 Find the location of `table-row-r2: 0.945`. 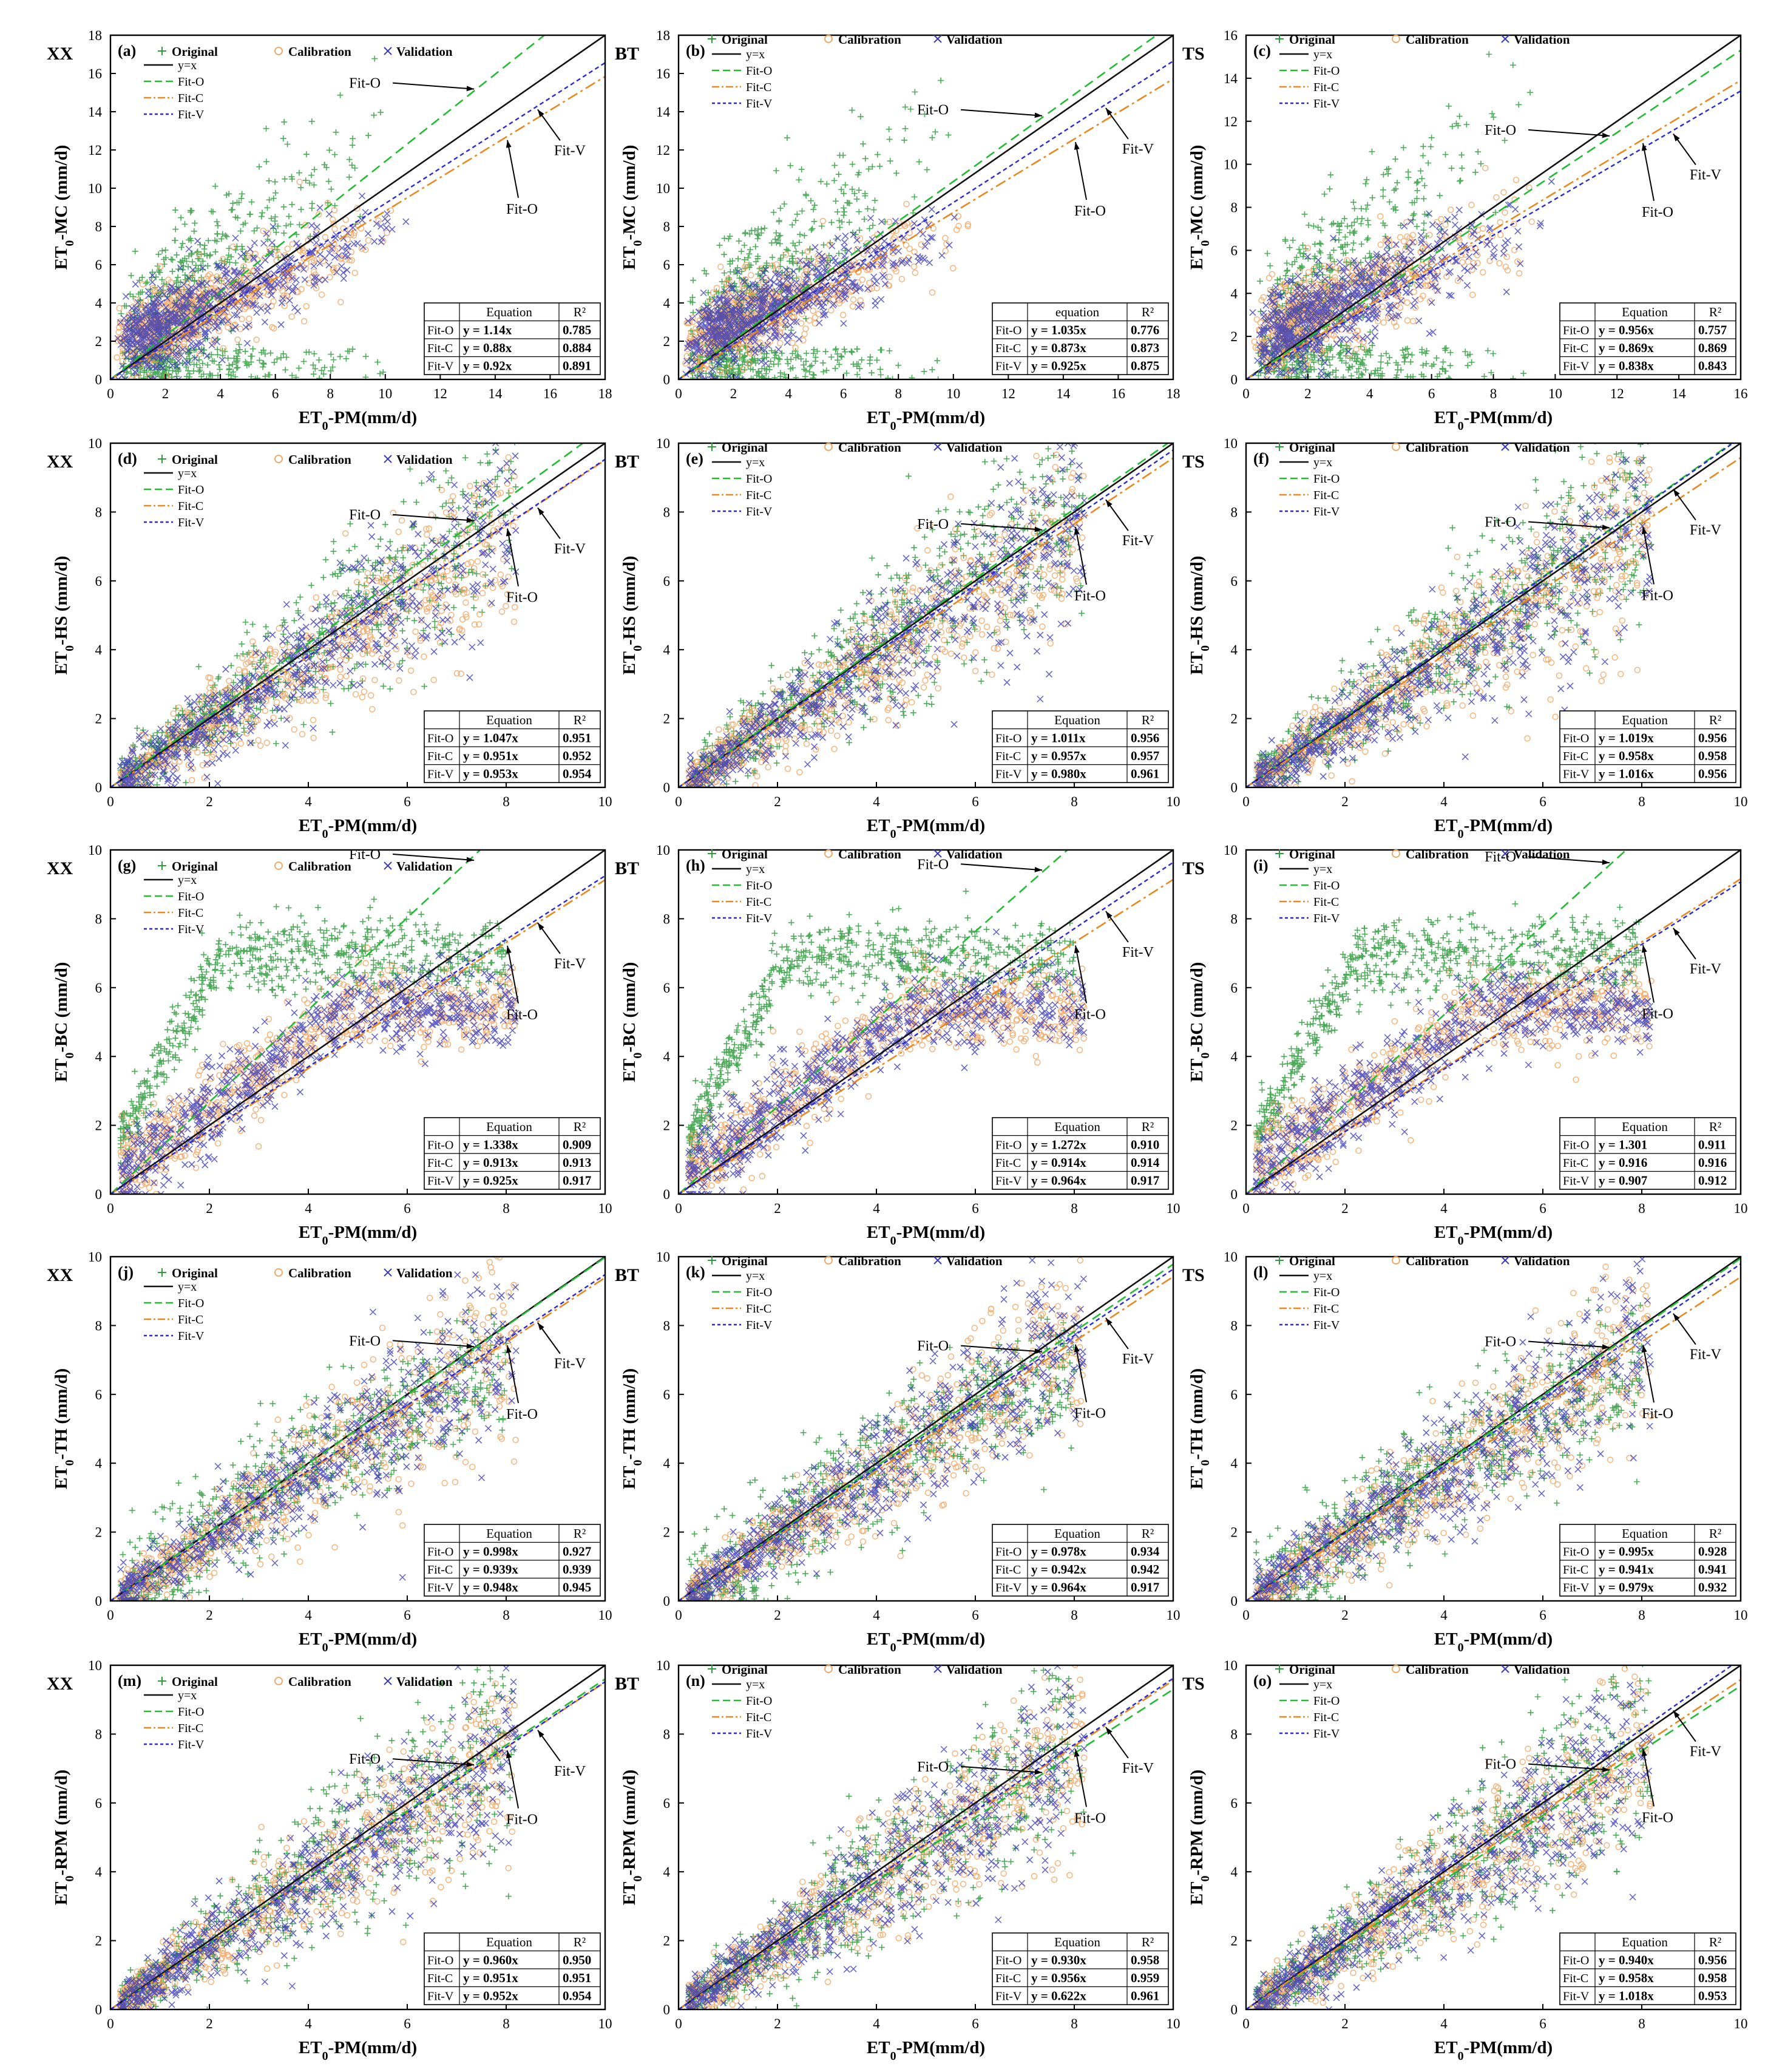

table-row-r2: 0.945 is located at coordinates (577, 1587).